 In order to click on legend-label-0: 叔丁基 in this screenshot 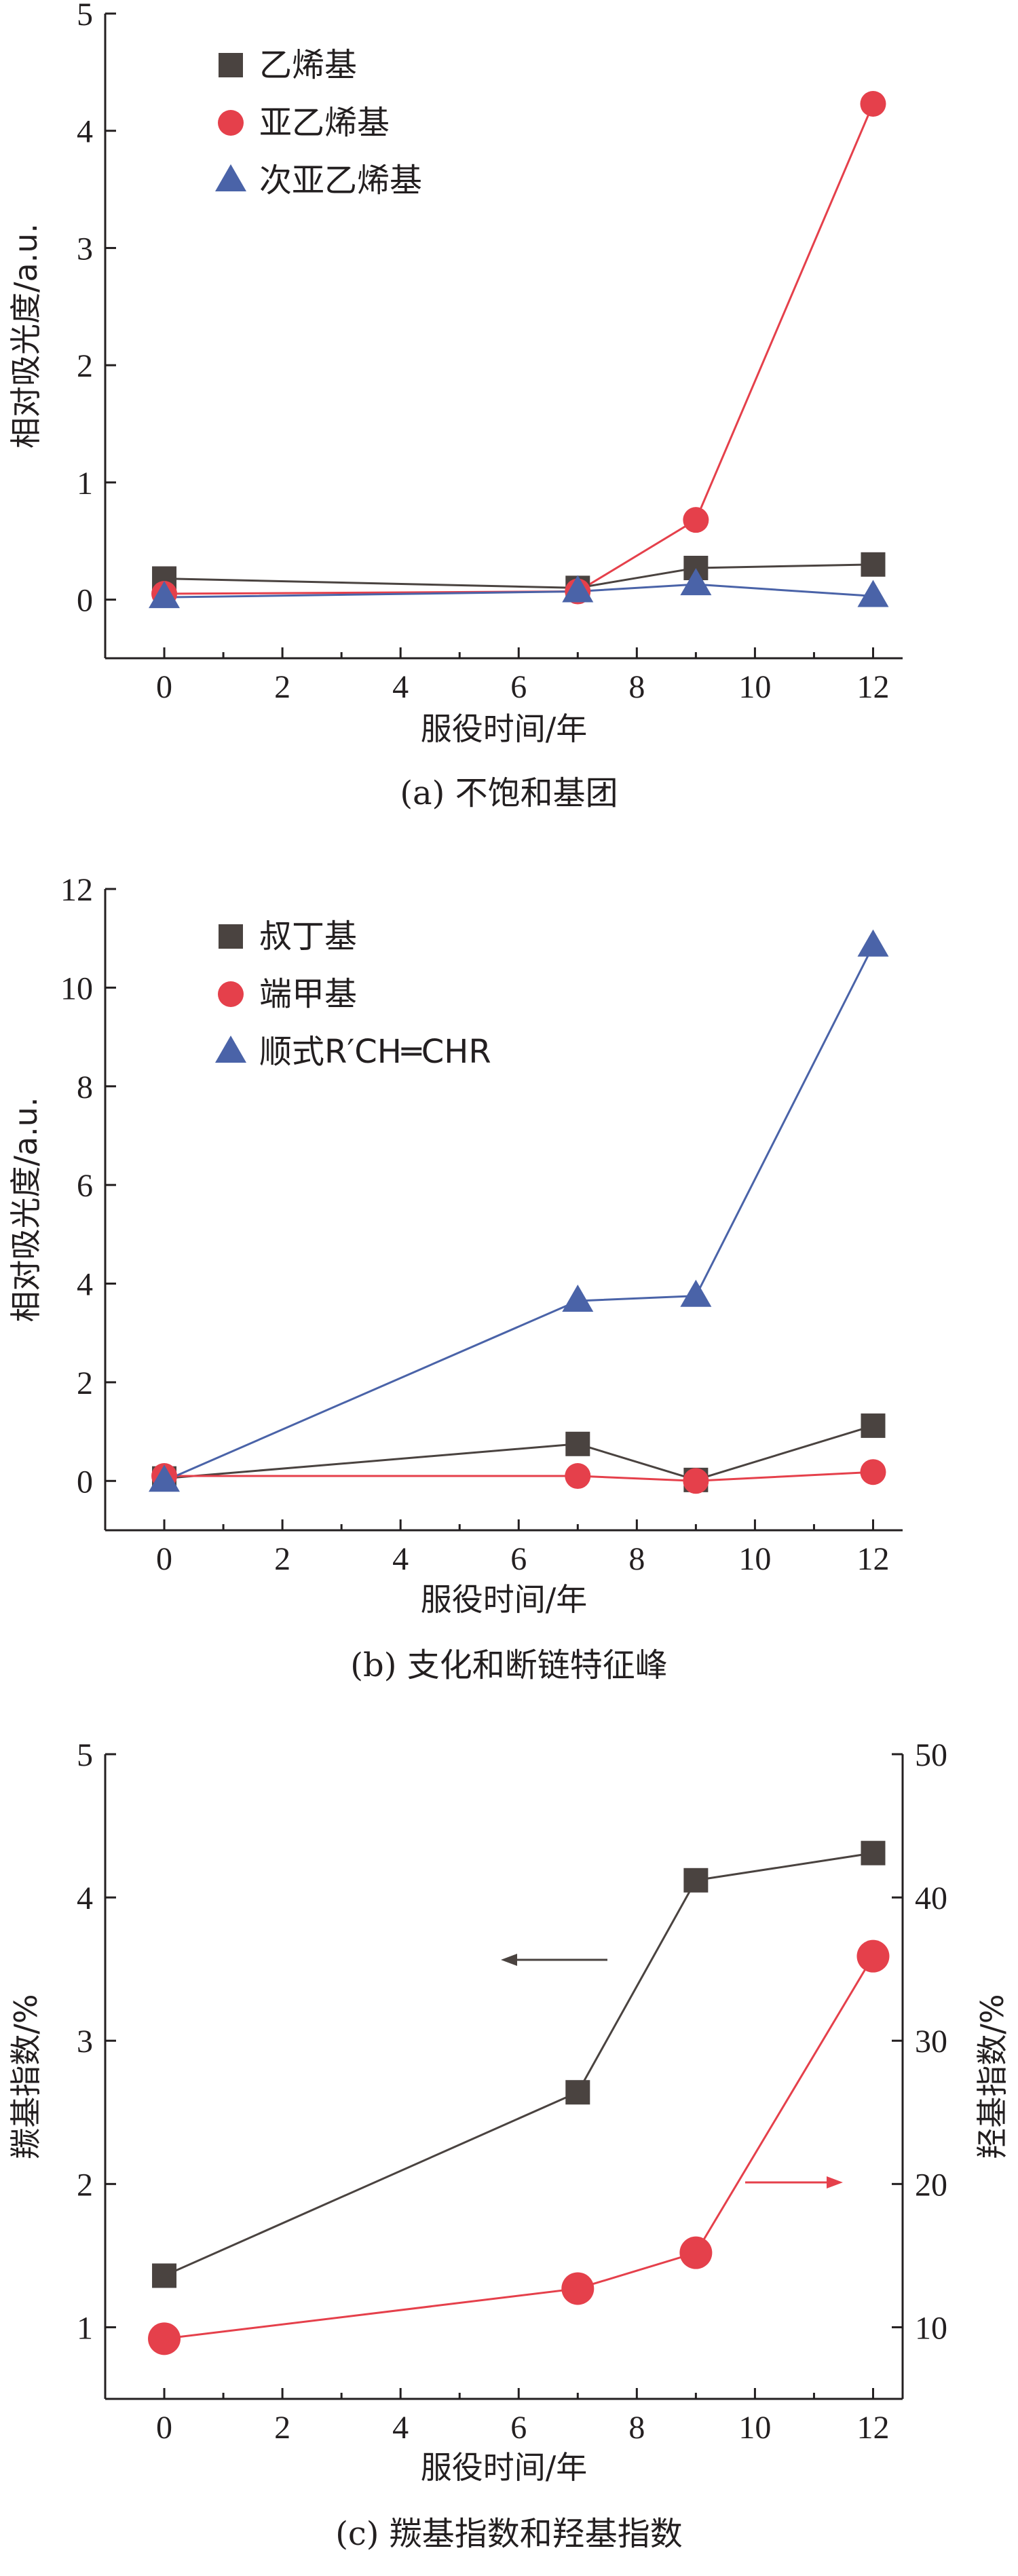, I will do `click(308, 936)`.